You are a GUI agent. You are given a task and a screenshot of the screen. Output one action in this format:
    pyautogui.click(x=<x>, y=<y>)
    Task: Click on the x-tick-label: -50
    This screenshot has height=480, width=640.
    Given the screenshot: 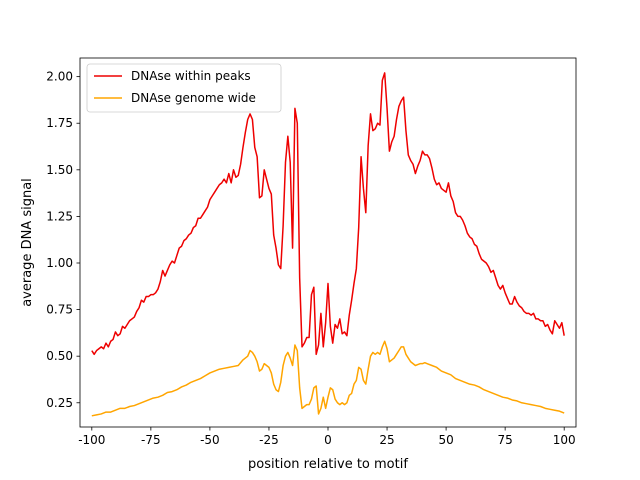 What is the action you would take?
    pyautogui.click(x=210, y=440)
    